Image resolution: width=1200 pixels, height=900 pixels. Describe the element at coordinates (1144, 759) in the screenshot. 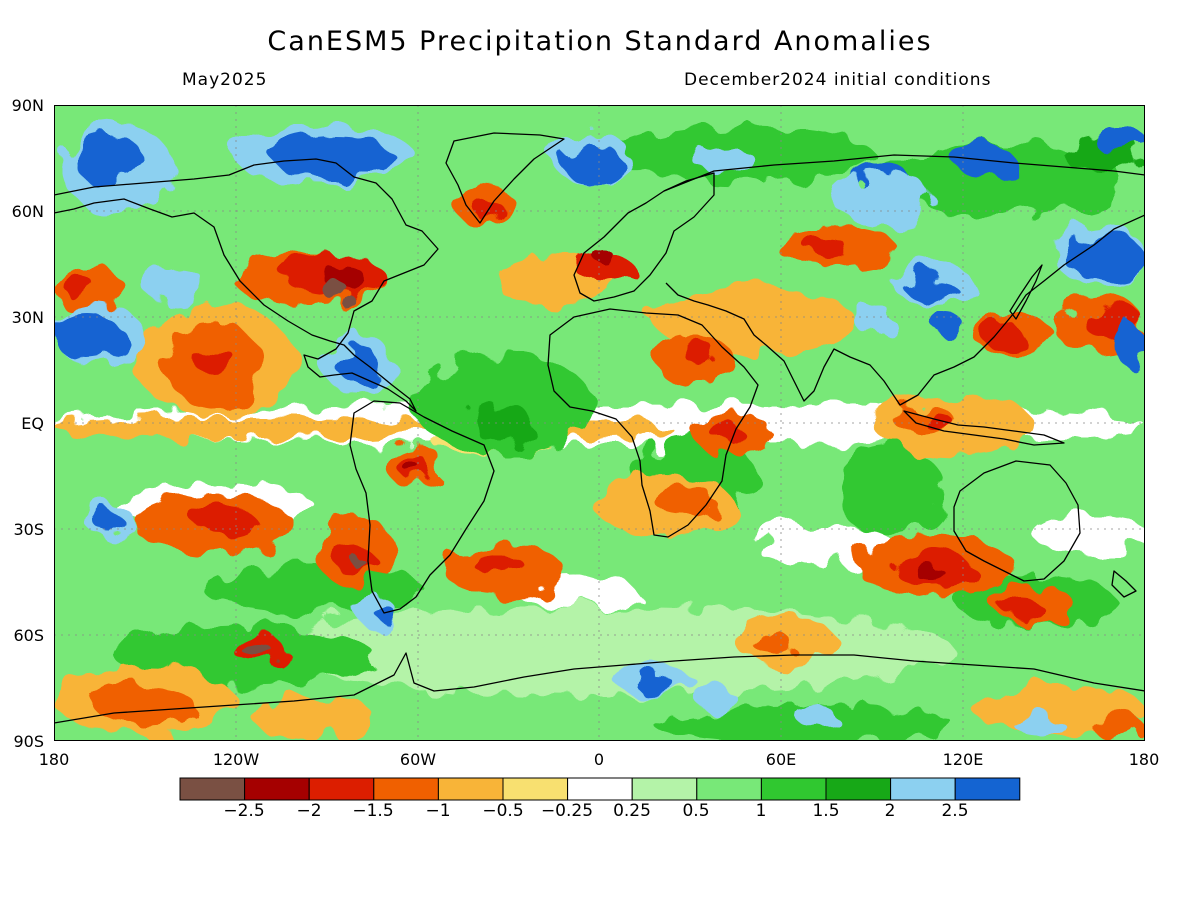

I see `lon-label-180e: 180` at that location.